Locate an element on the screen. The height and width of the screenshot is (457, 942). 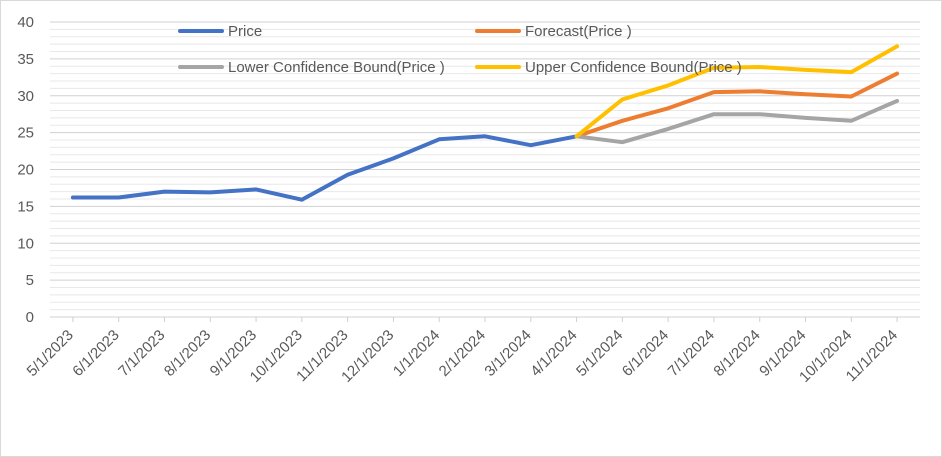
x-tick-label: 5/1/2024 is located at coordinates (599, 353).